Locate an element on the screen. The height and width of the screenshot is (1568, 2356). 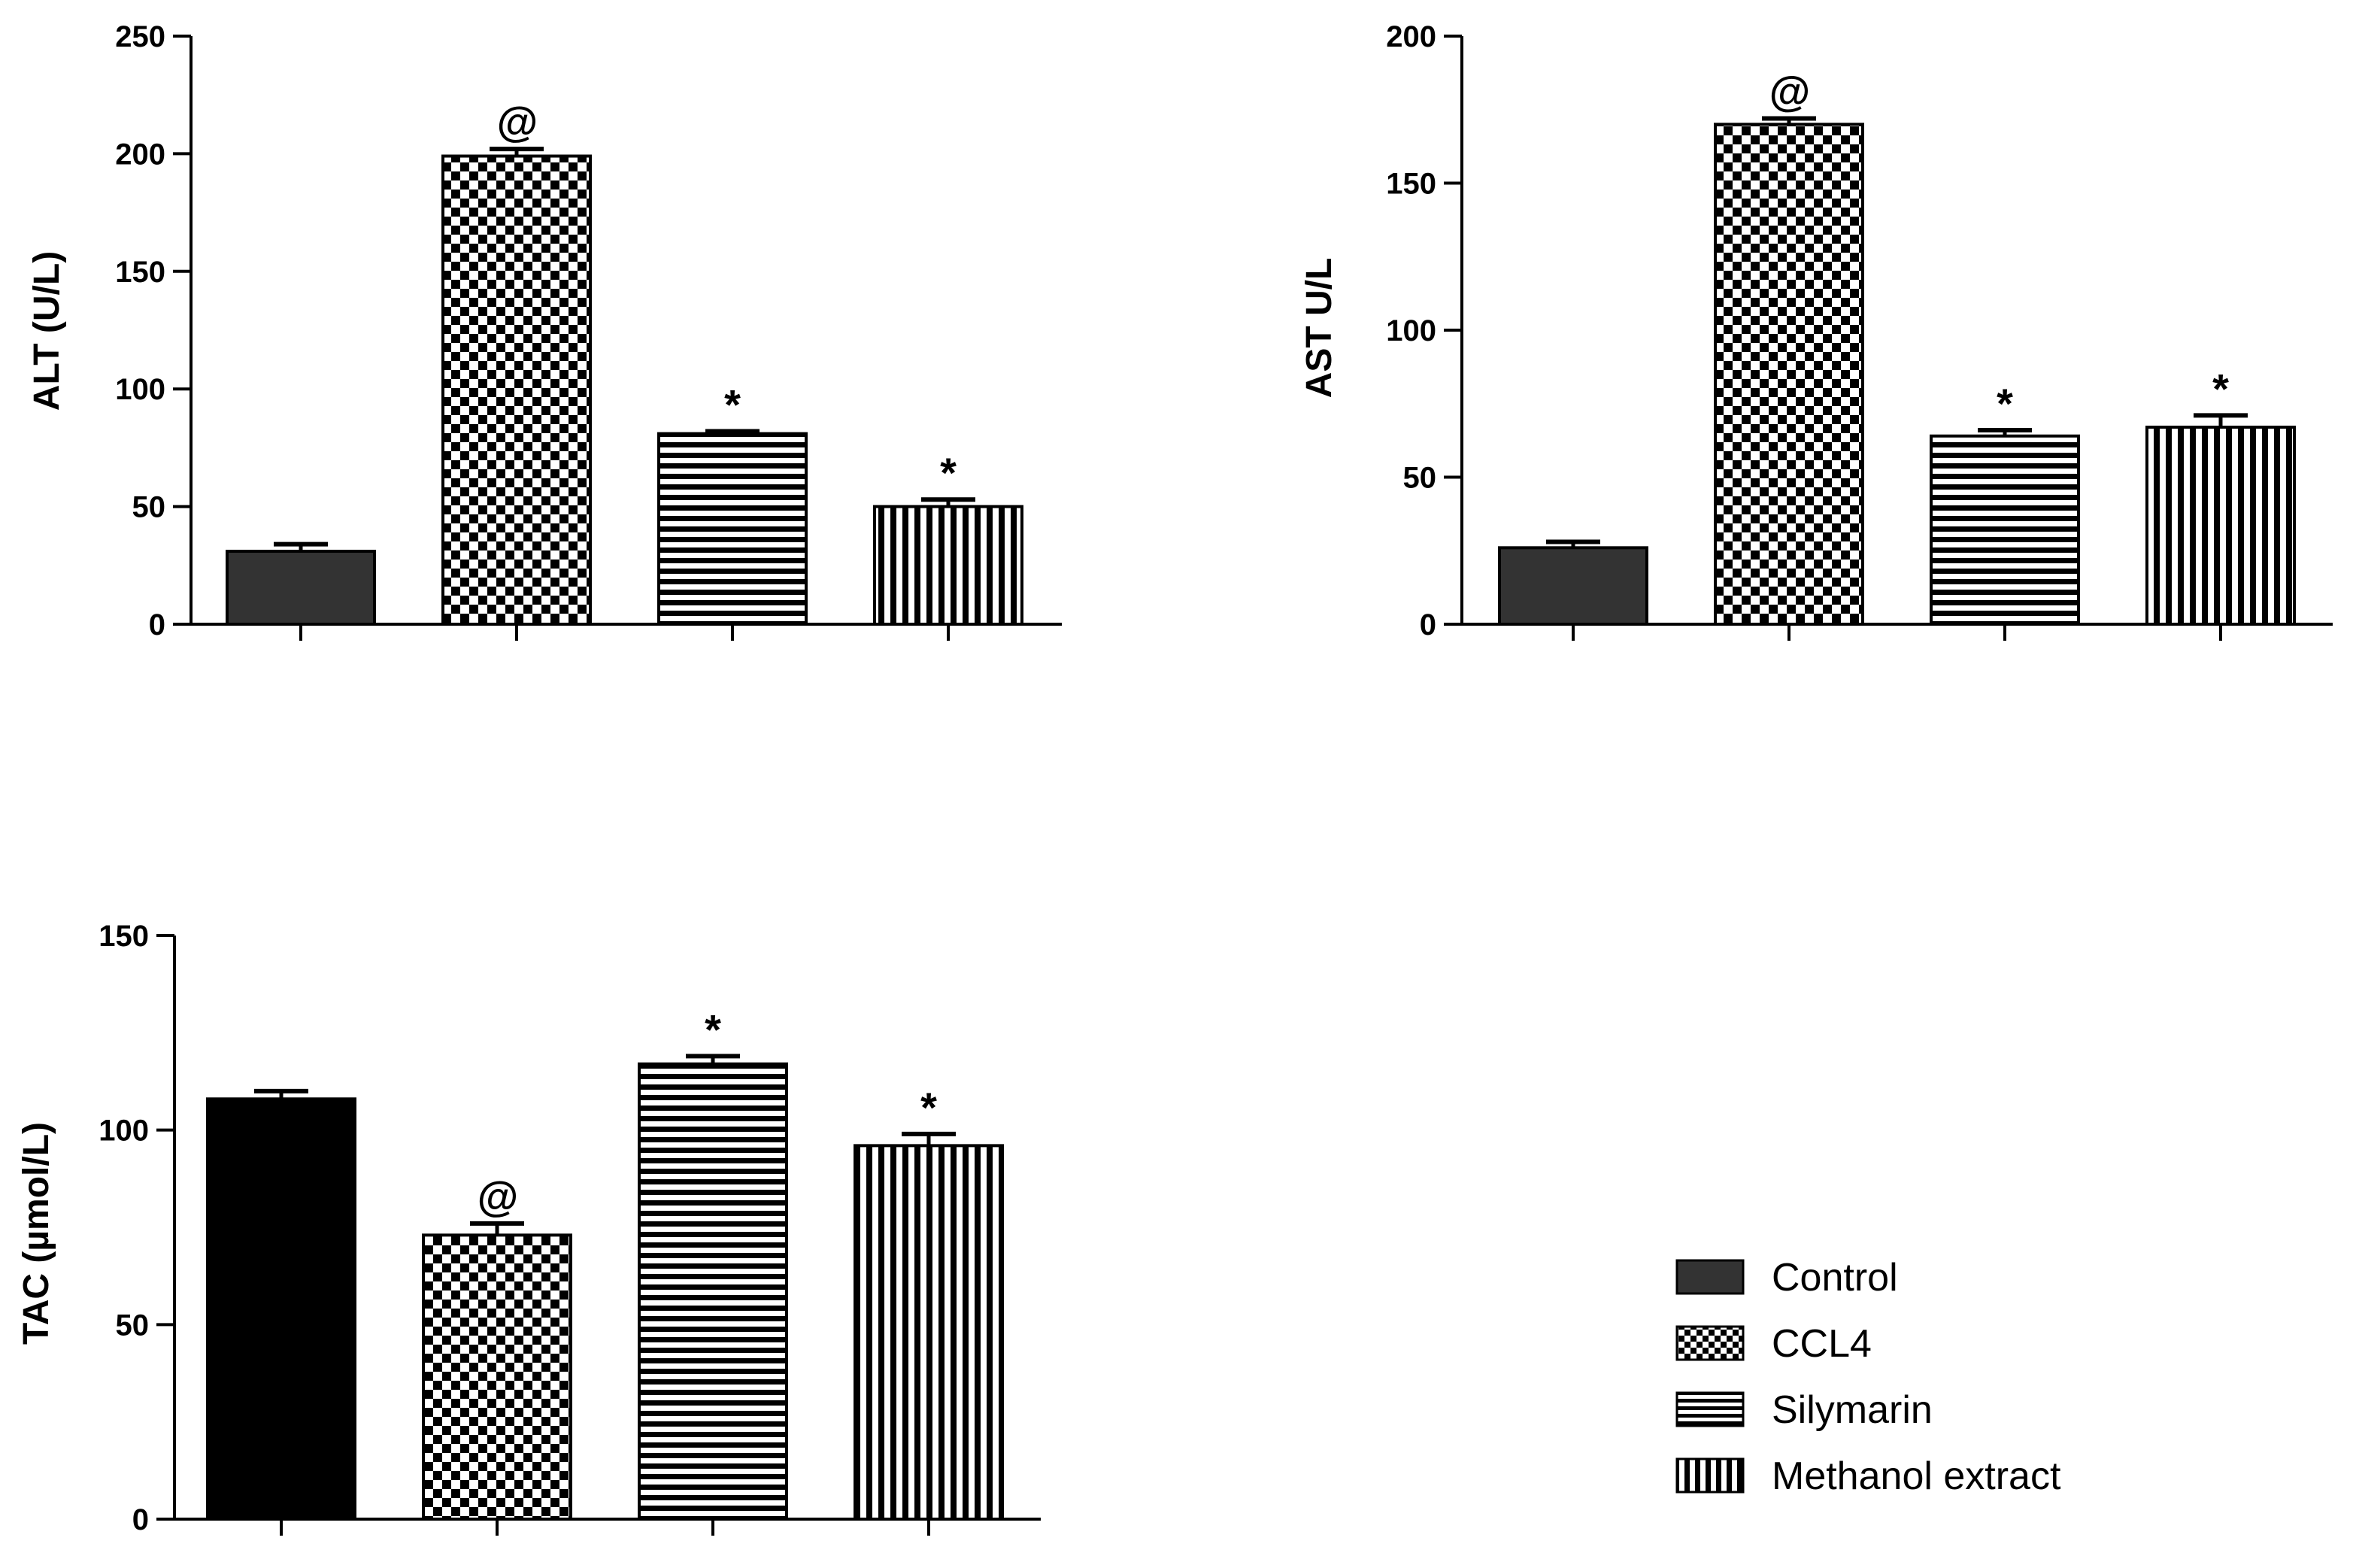
y-axis-title: ALT (U/L) is located at coordinates (47, 331).